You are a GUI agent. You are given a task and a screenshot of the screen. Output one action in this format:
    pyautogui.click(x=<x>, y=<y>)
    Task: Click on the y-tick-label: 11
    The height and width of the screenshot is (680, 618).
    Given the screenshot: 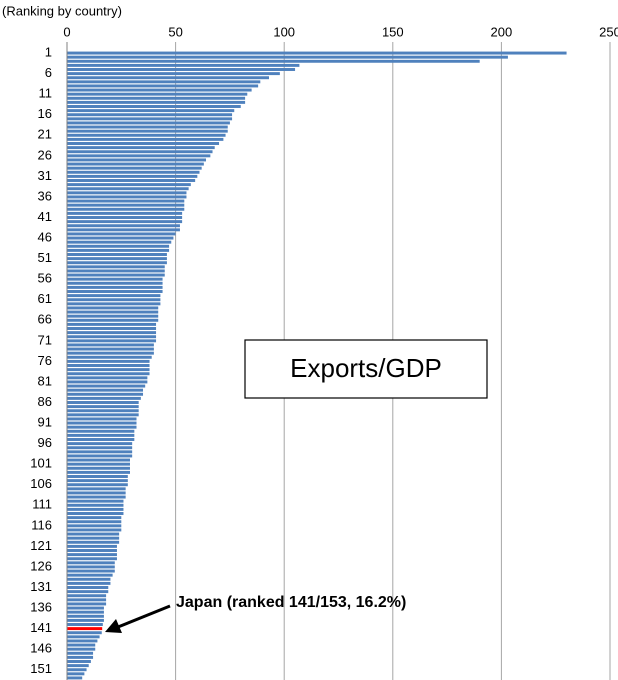 What is the action you would take?
    pyautogui.click(x=46, y=93)
    